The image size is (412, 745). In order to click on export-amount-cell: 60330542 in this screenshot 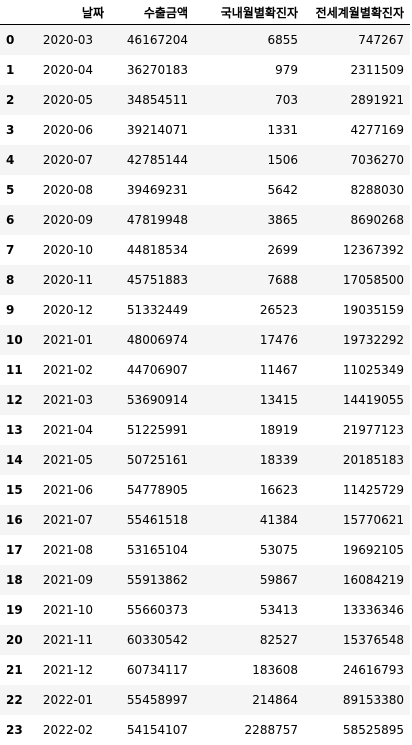, I will do `click(152, 640)`.